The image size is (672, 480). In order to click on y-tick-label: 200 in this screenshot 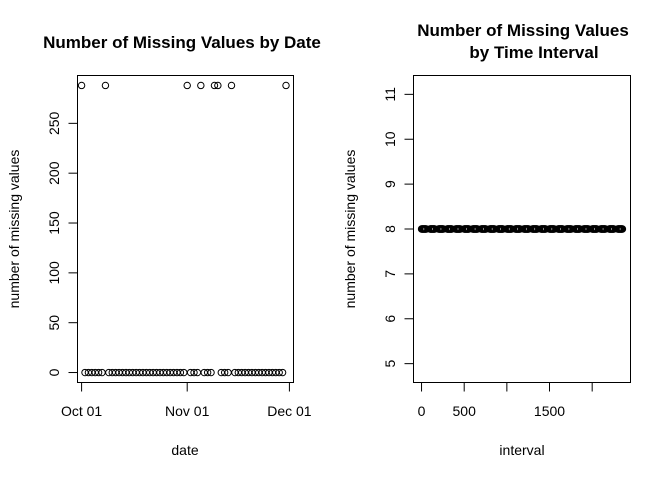, I will do `click(54, 173)`.